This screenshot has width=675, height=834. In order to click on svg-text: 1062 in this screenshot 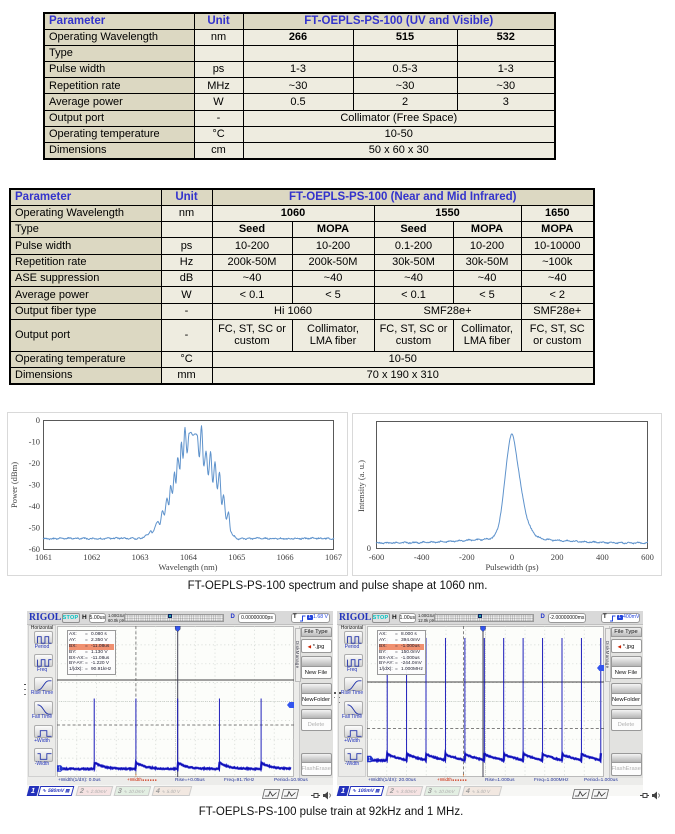, I will do `click(91, 557)`.